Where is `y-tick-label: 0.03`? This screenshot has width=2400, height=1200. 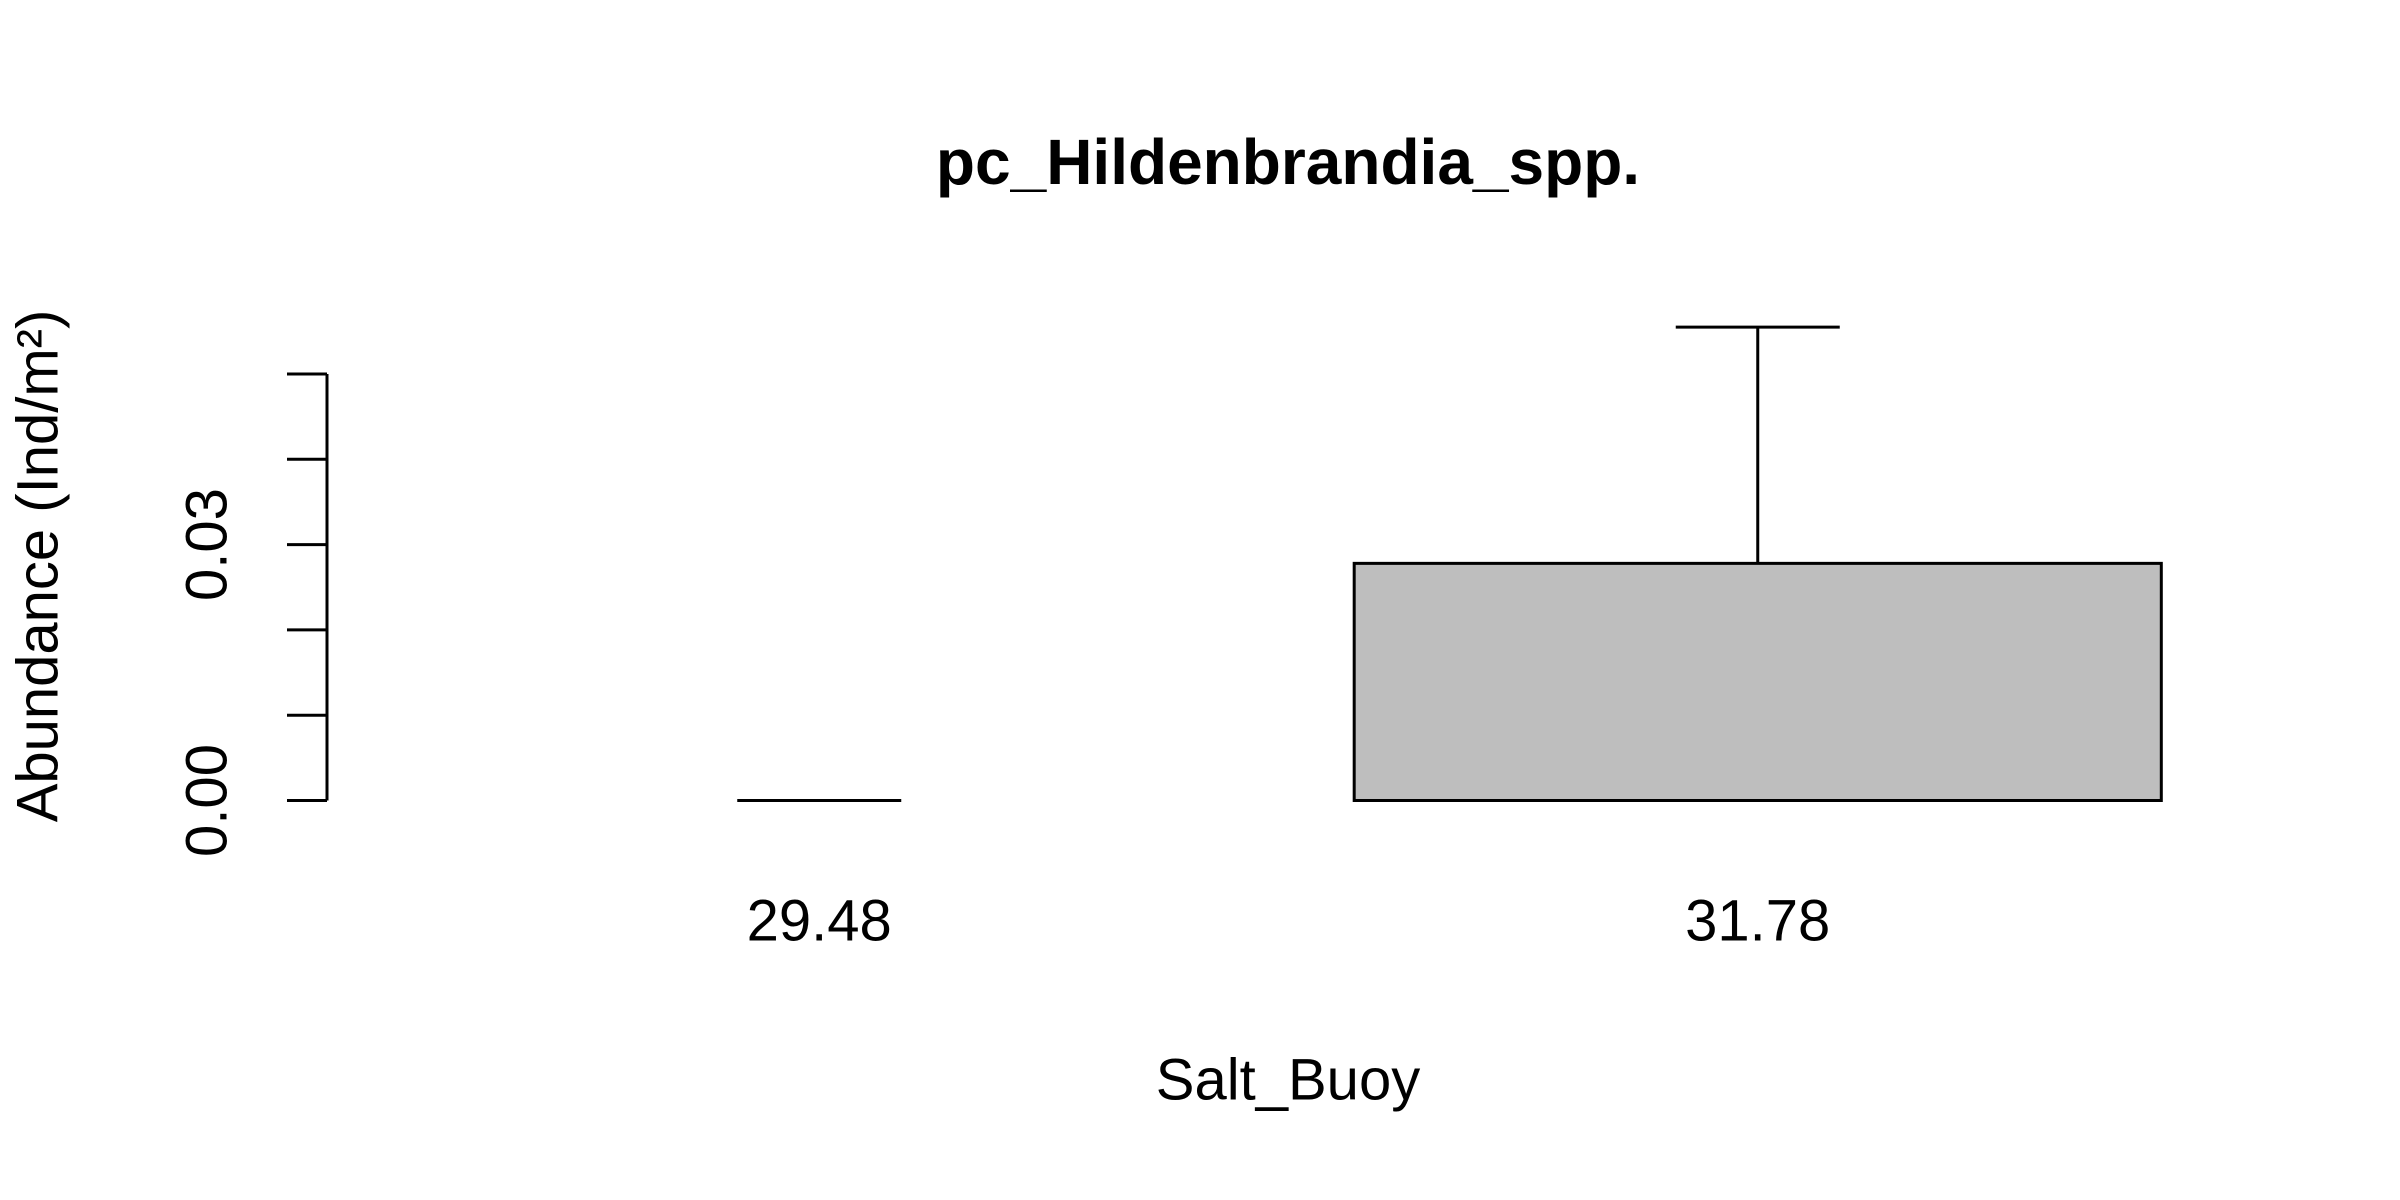
y-tick-label: 0.03 is located at coordinates (206, 544).